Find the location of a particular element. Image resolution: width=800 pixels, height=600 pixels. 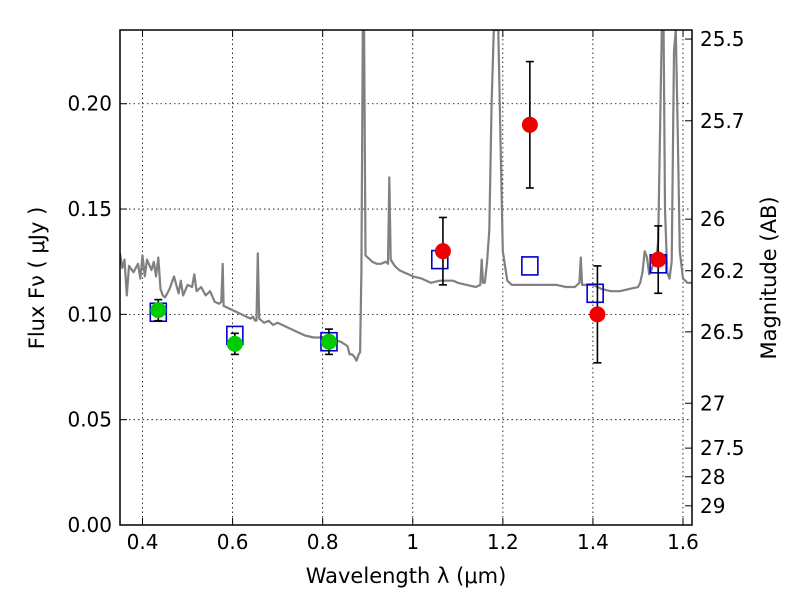

y2-tick-label: 25.5 is located at coordinates (722, 39).